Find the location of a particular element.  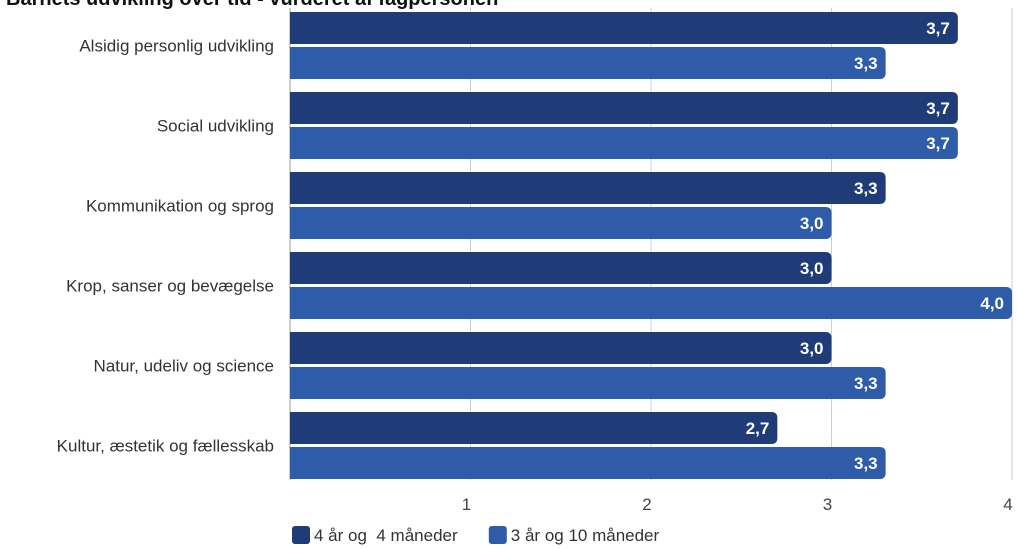

x-tick-label: 1 is located at coordinates (466, 504).